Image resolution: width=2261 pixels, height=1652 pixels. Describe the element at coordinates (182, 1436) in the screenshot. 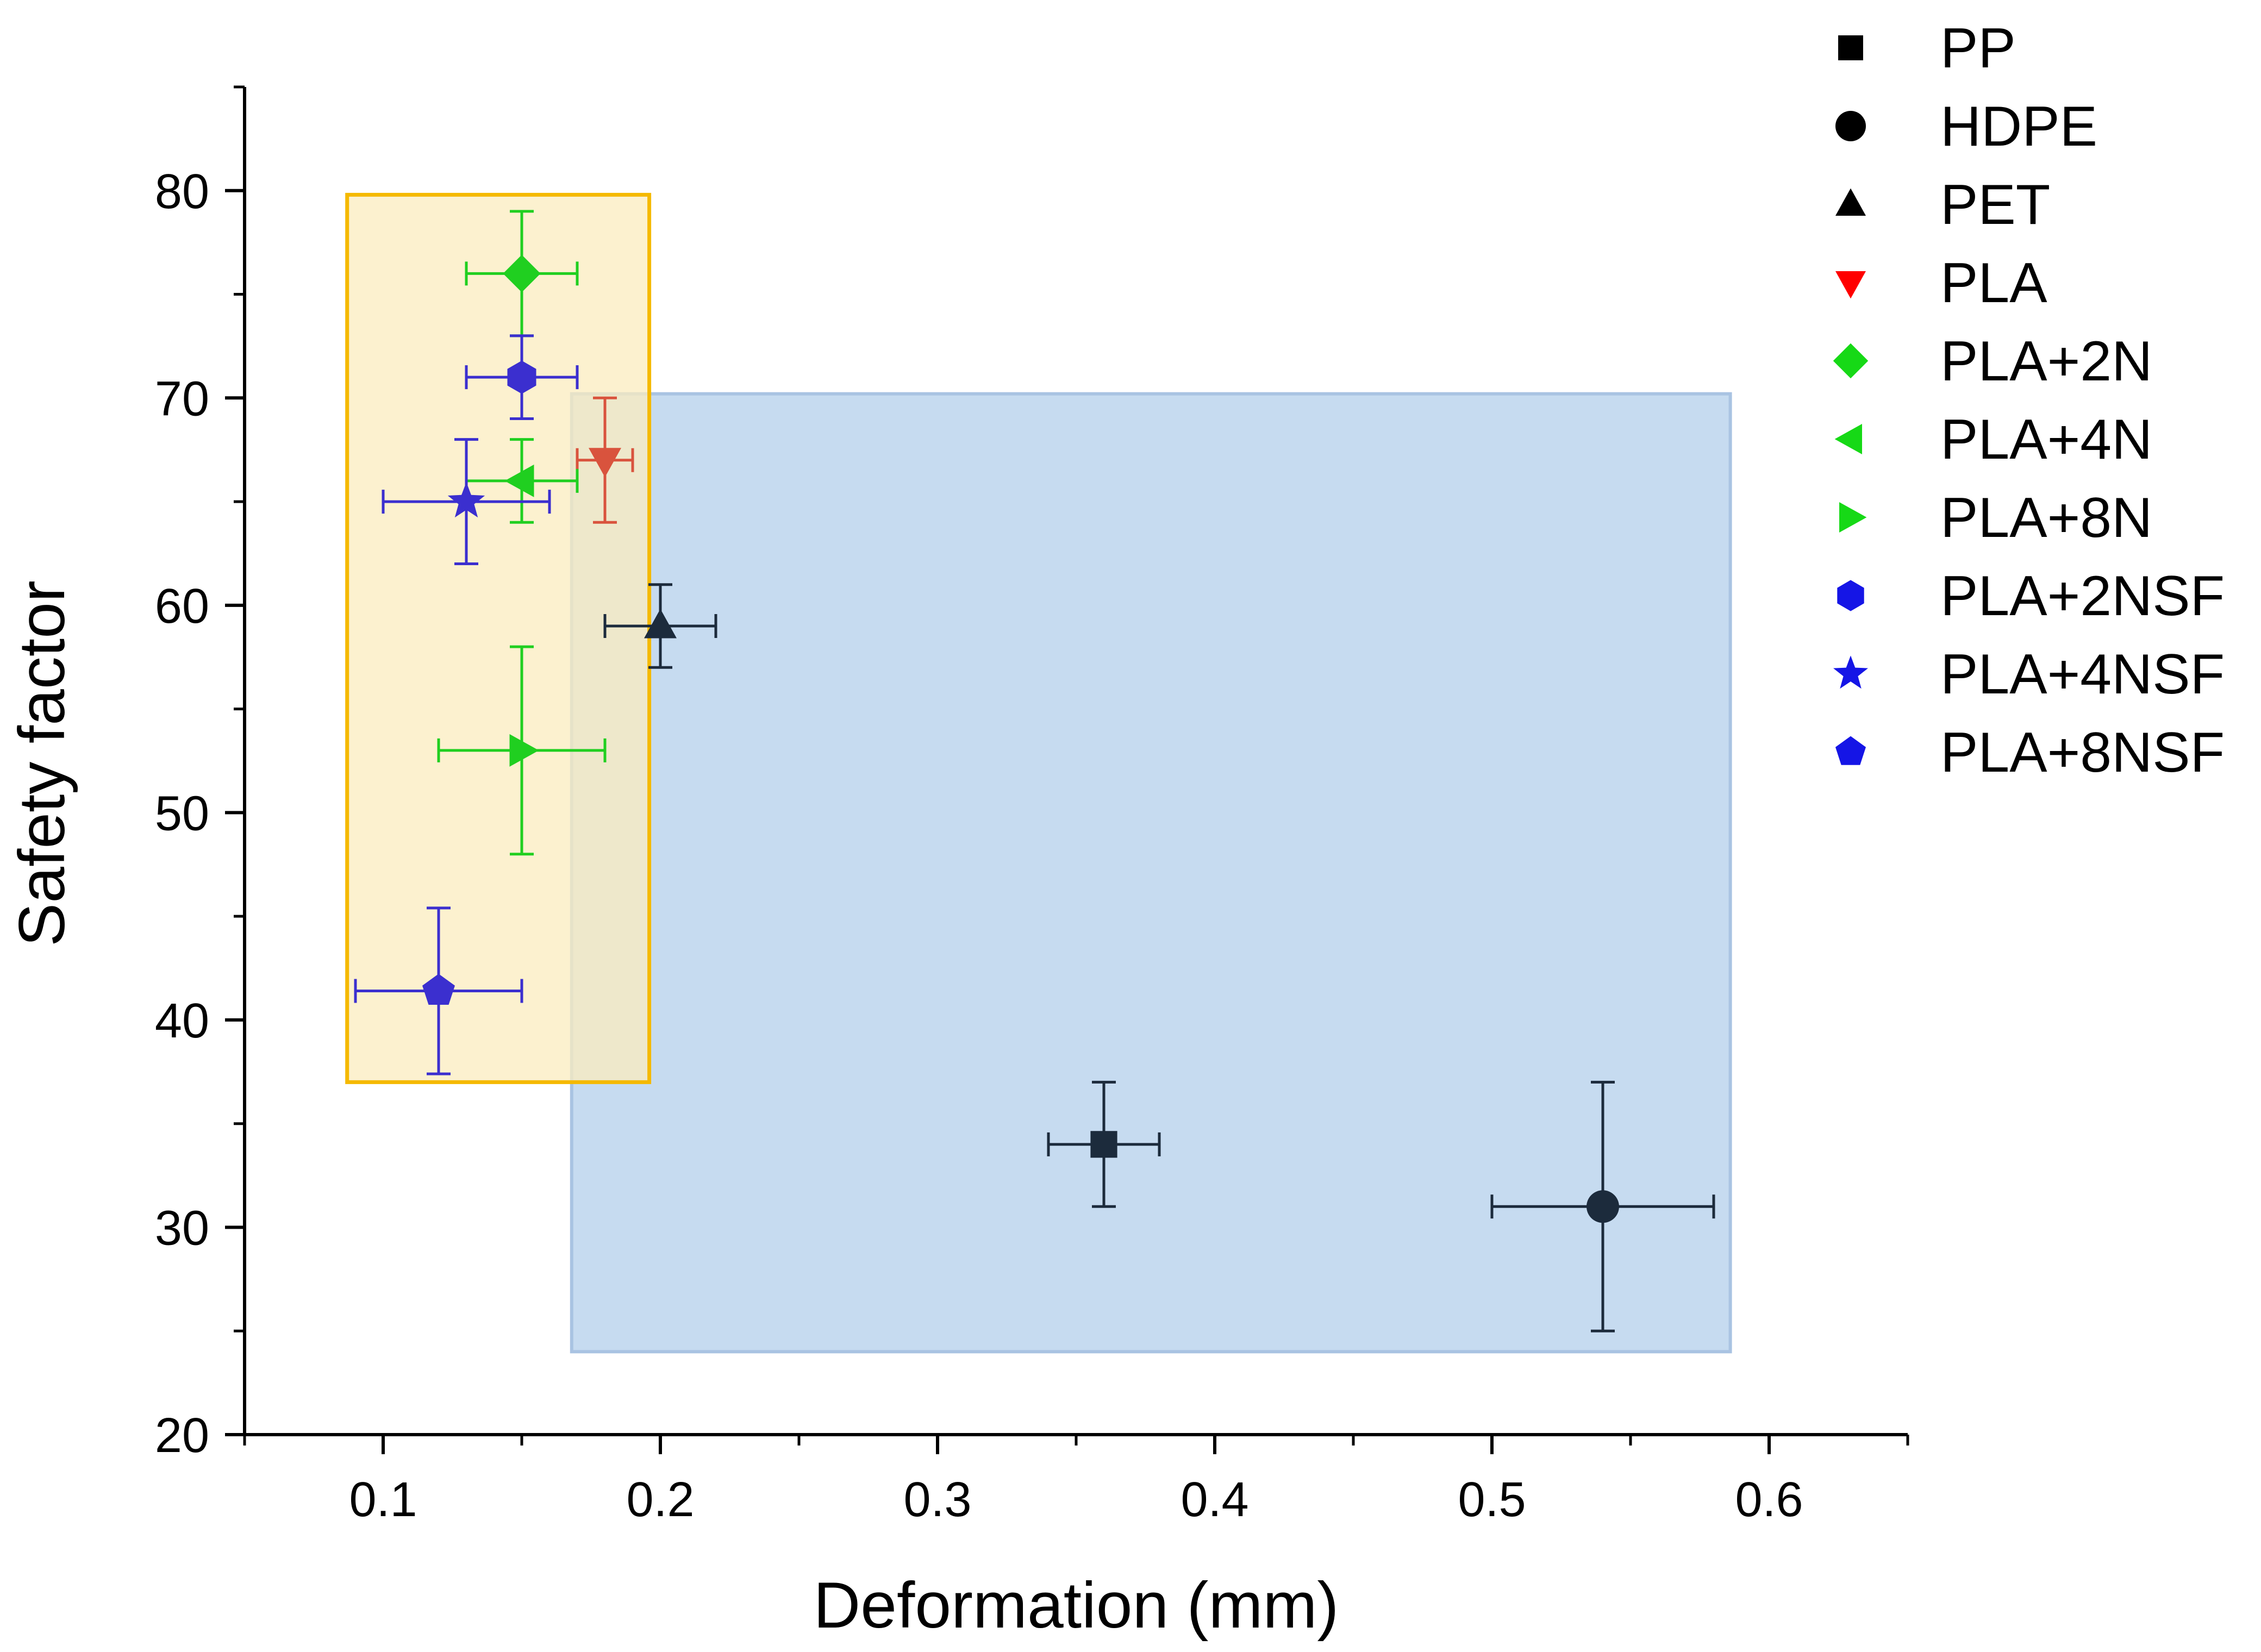

I see `y-tick-label: 20` at that location.